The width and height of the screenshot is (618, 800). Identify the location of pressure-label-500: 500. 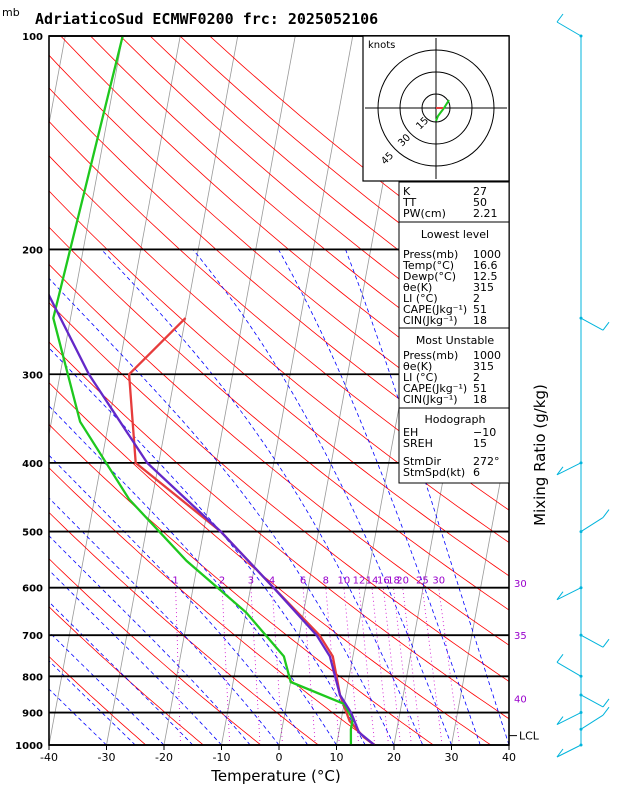
(32, 533).